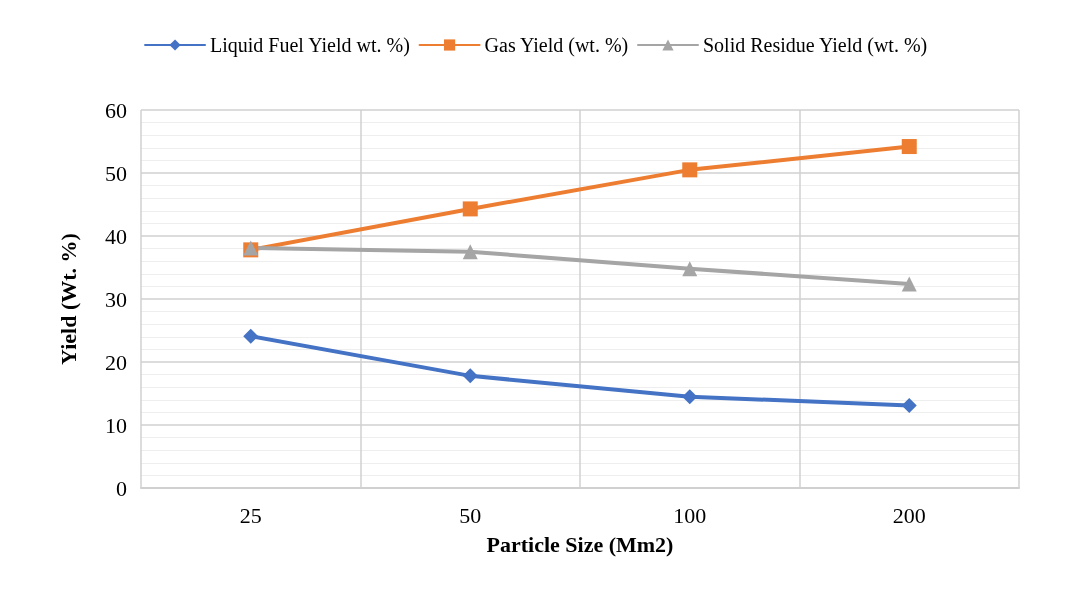 The width and height of the screenshot is (1072, 607). What do you see at coordinates (690, 515) in the screenshot?
I see `x-tick-label: 100` at bounding box center [690, 515].